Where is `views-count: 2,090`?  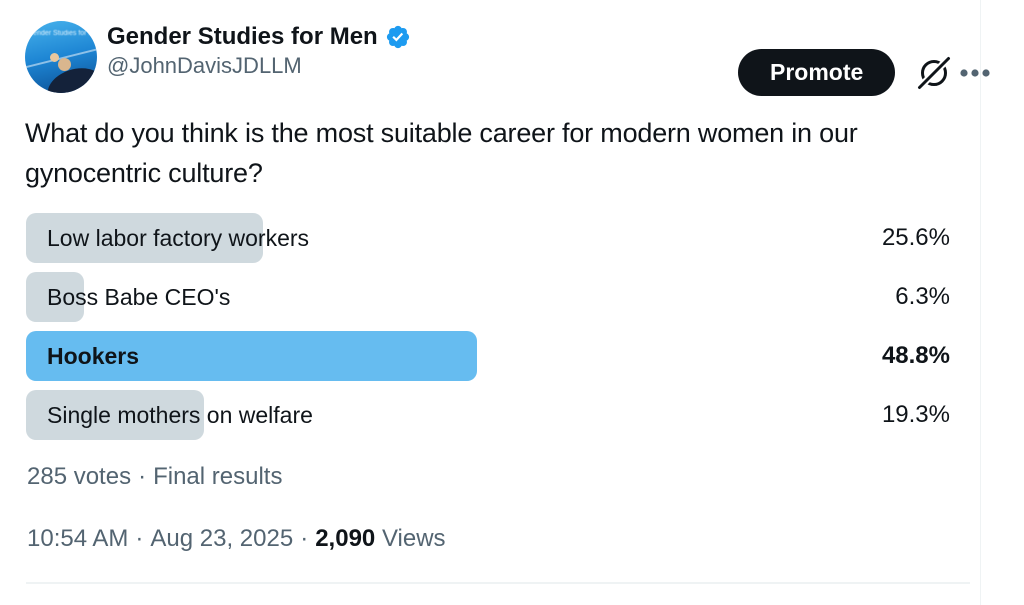
views-count: 2,090 is located at coordinates (345, 538).